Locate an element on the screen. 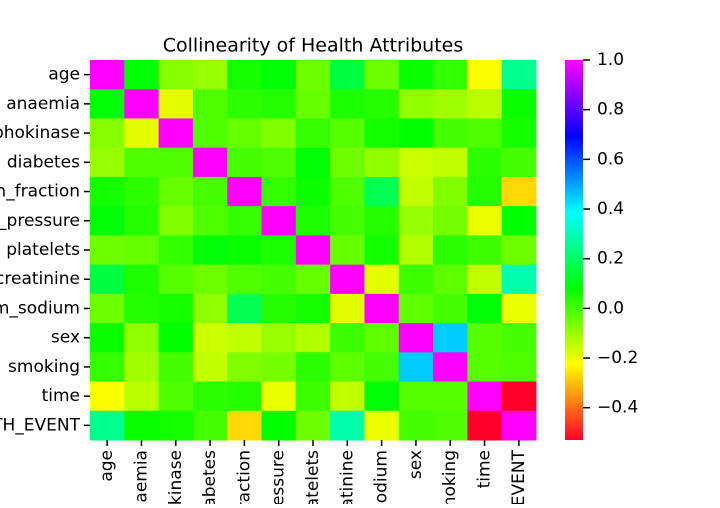 The width and height of the screenshot is (720, 508). x-tick-label: creatinine_phosphokinase is located at coordinates (176, 477).